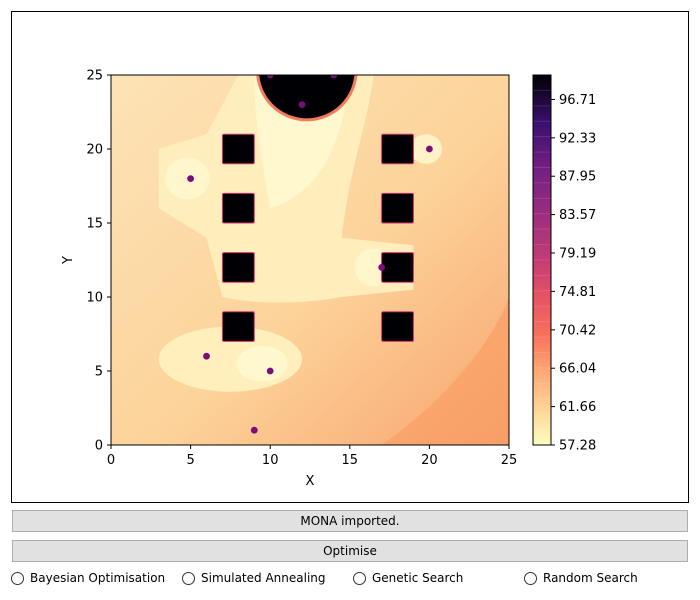  I want to click on warm-corner, so click(445, 371).